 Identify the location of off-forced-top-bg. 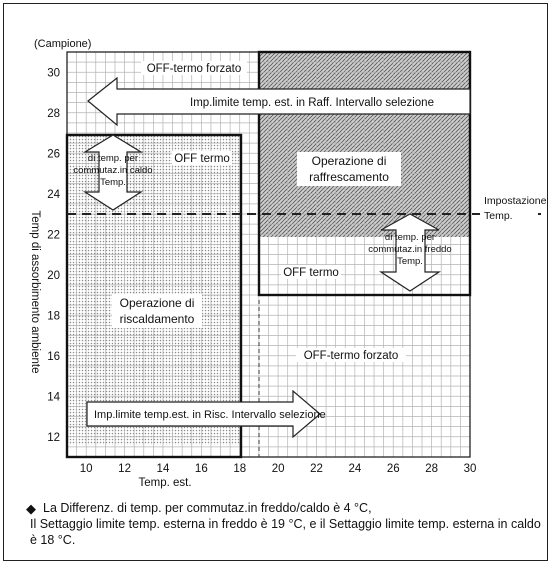
(194, 68).